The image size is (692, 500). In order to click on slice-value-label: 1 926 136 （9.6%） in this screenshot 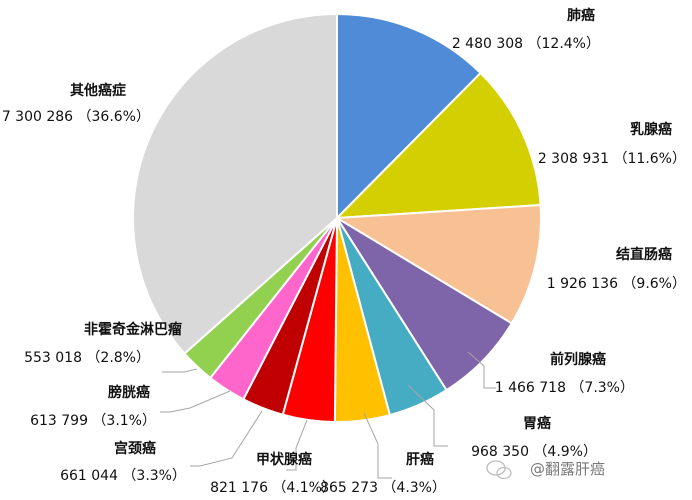, I will do `click(616, 284)`.